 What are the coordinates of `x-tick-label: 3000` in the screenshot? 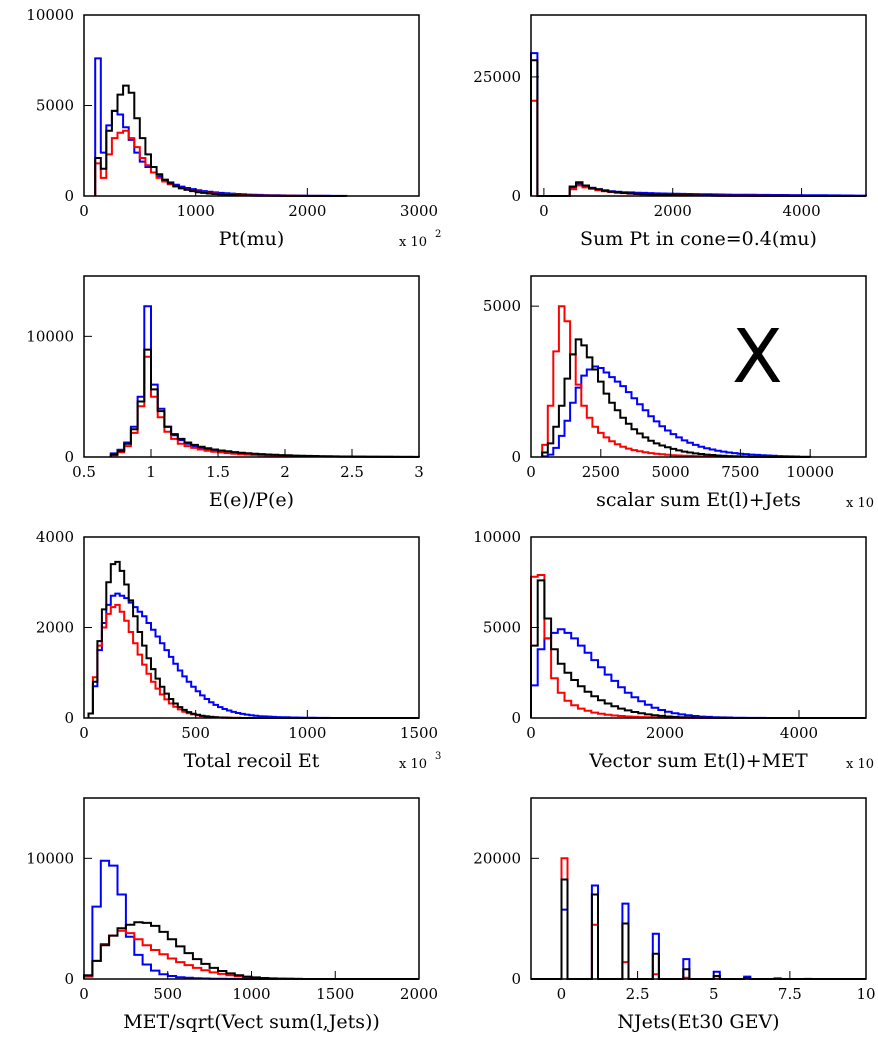 It's located at (419, 211).